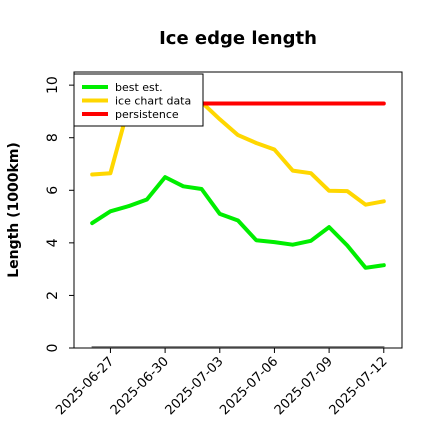 The image size is (440, 440). Describe the element at coordinates (238, 38) in the screenshot. I see `chart-title: Ice edge length` at that location.